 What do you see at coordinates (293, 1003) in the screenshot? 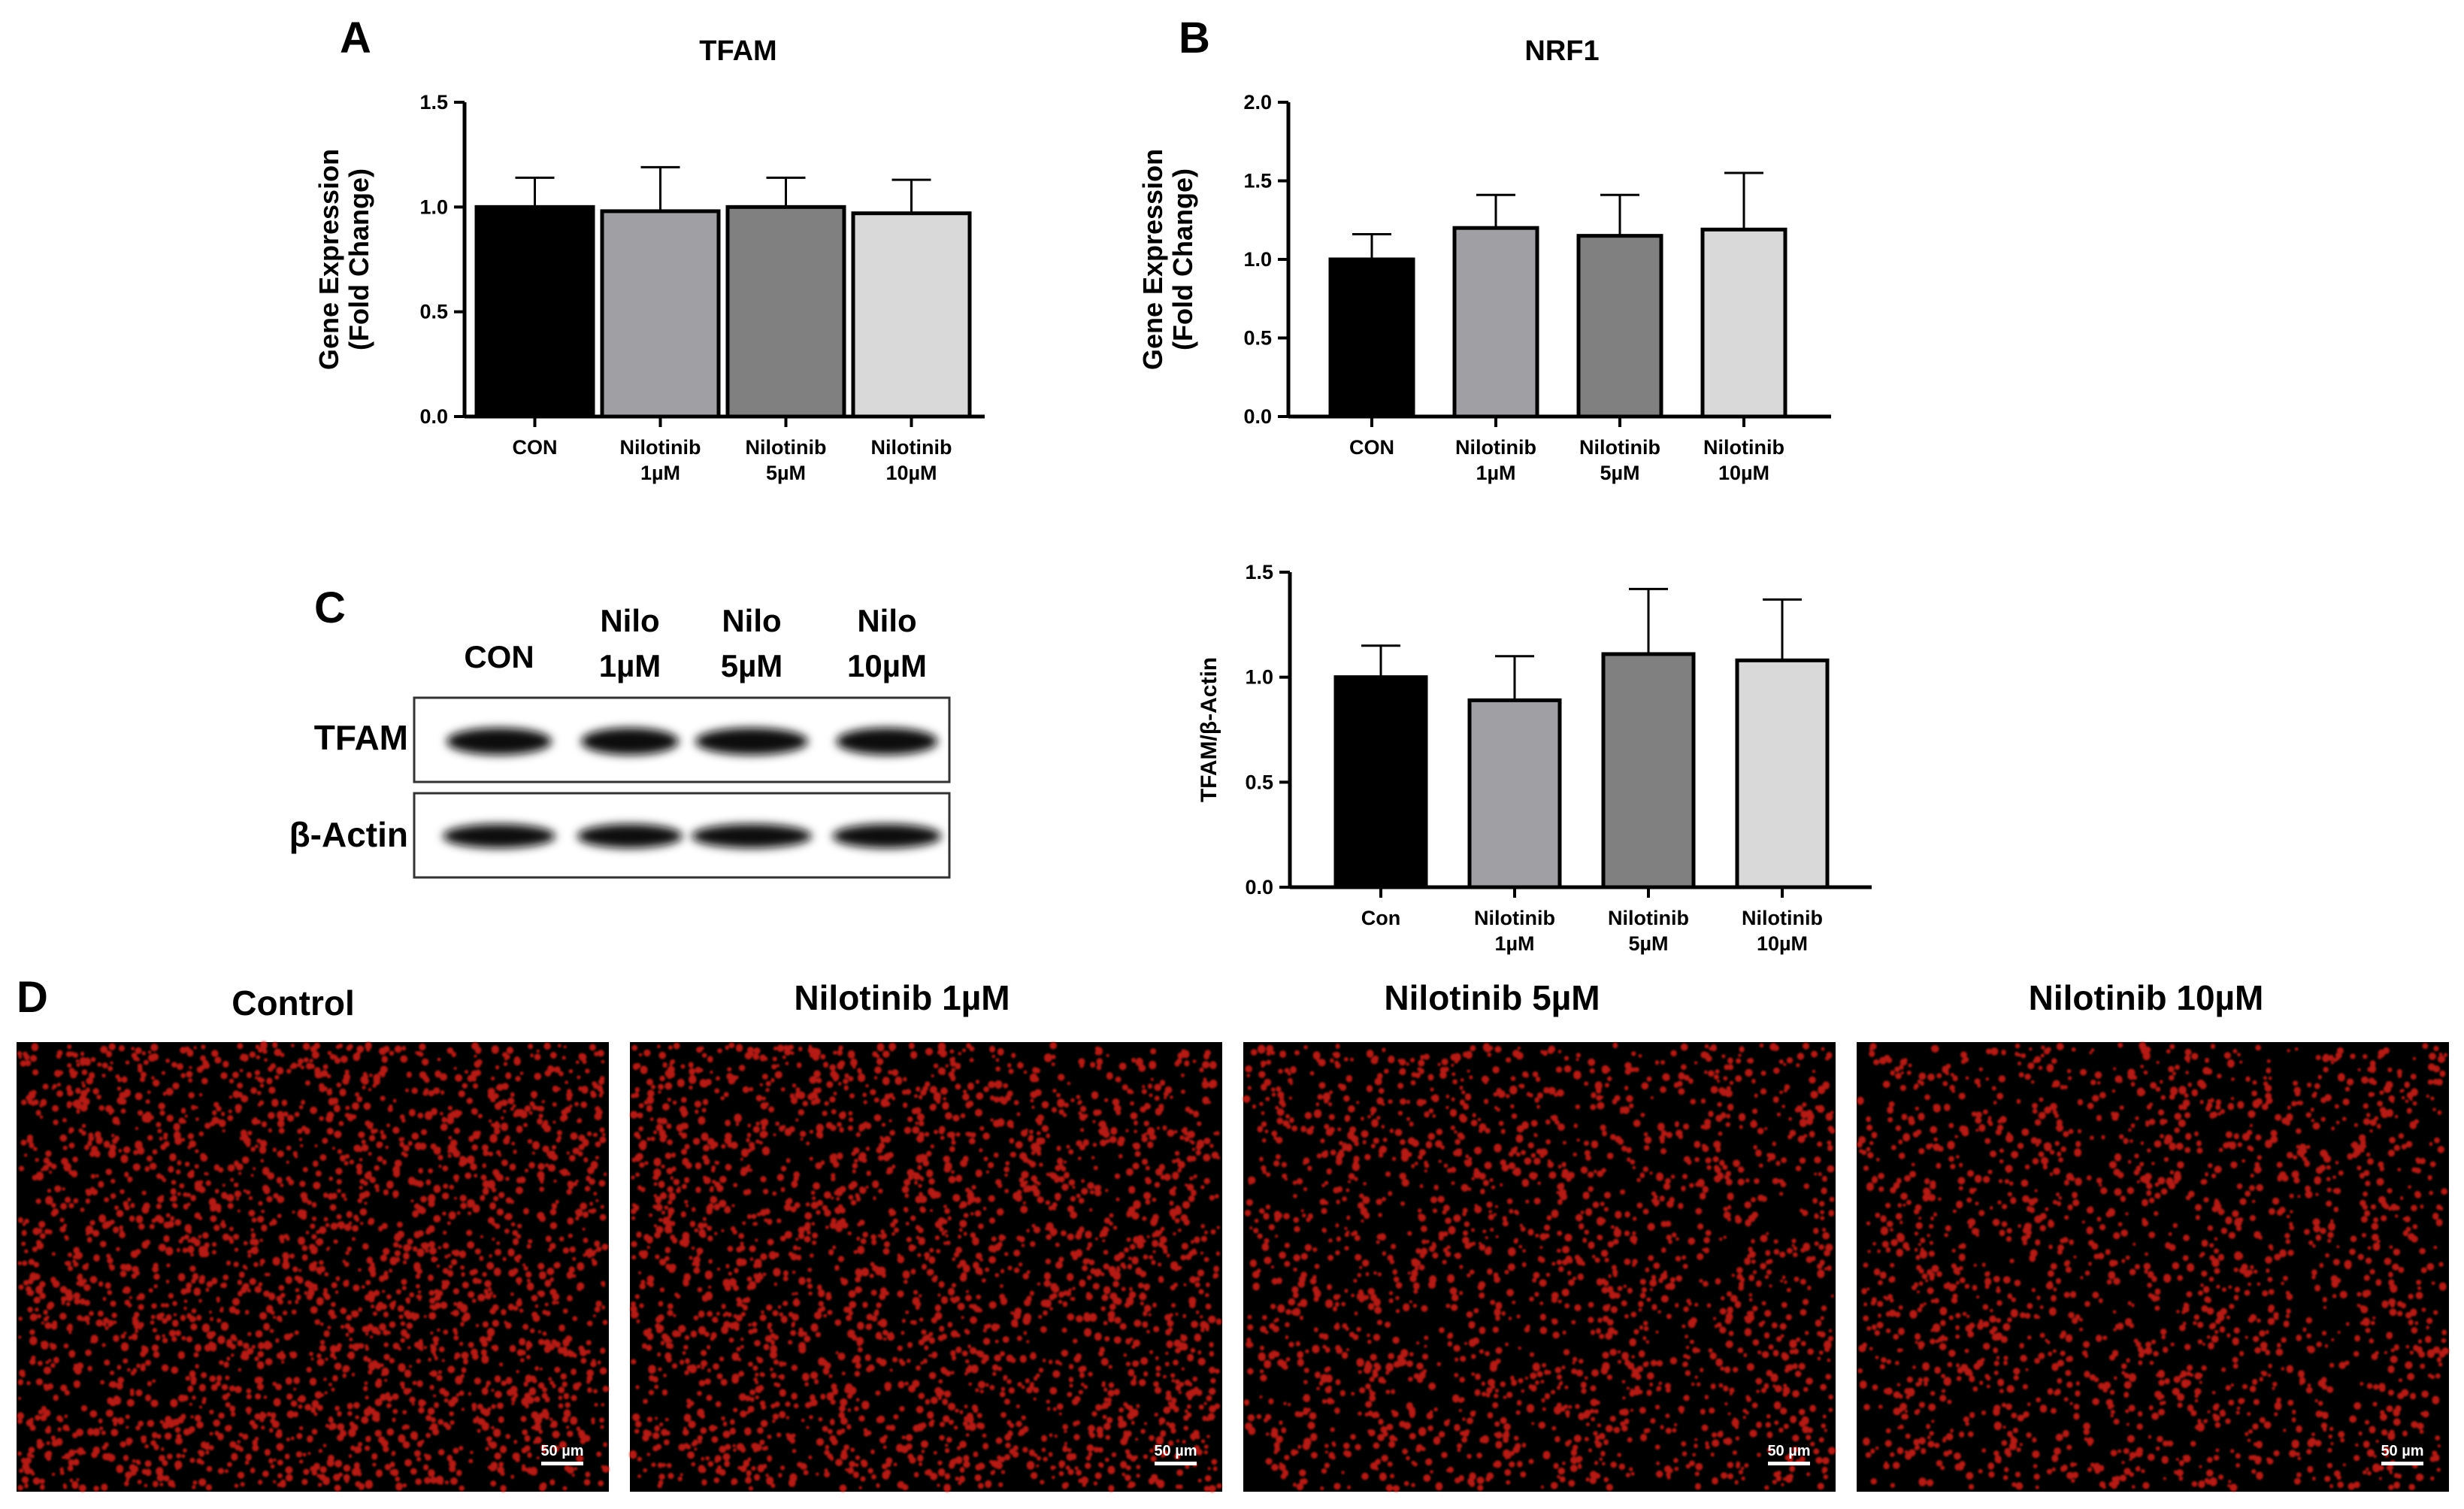
I see `image-title: Control` at bounding box center [293, 1003].